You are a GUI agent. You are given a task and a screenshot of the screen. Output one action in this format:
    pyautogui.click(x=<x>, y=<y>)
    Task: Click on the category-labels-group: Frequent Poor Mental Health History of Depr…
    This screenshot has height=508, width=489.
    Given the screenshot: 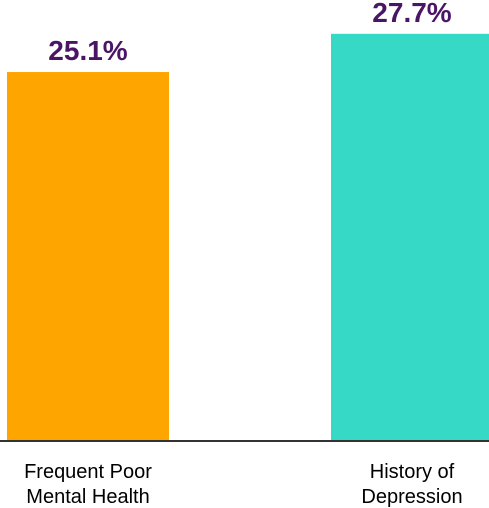 What is the action you would take?
    pyautogui.click(x=243, y=484)
    